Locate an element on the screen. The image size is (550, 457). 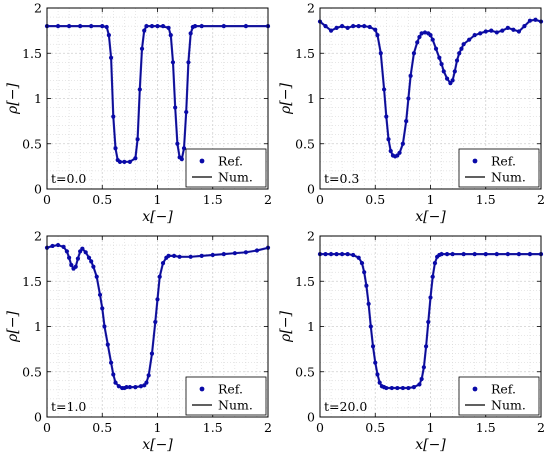
y-tick-label: 0 is located at coordinates (38, 189).